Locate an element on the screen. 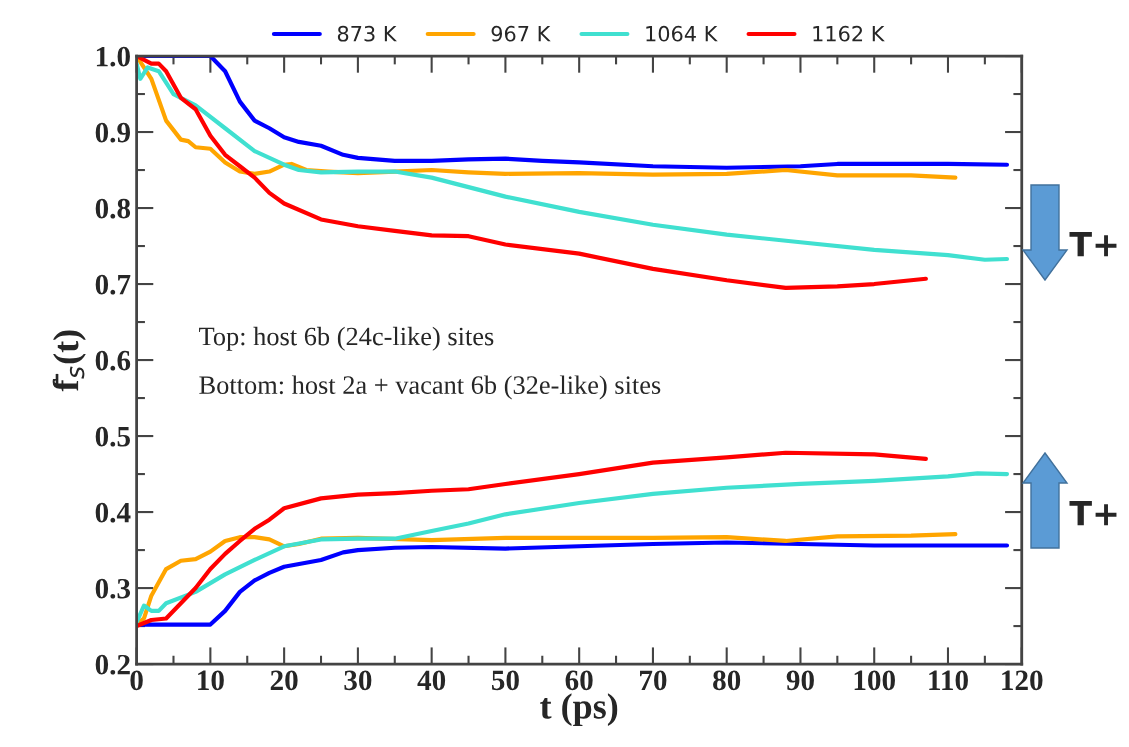 The width and height of the screenshot is (1129, 747). x-tick-label: 100 is located at coordinates (874, 680).